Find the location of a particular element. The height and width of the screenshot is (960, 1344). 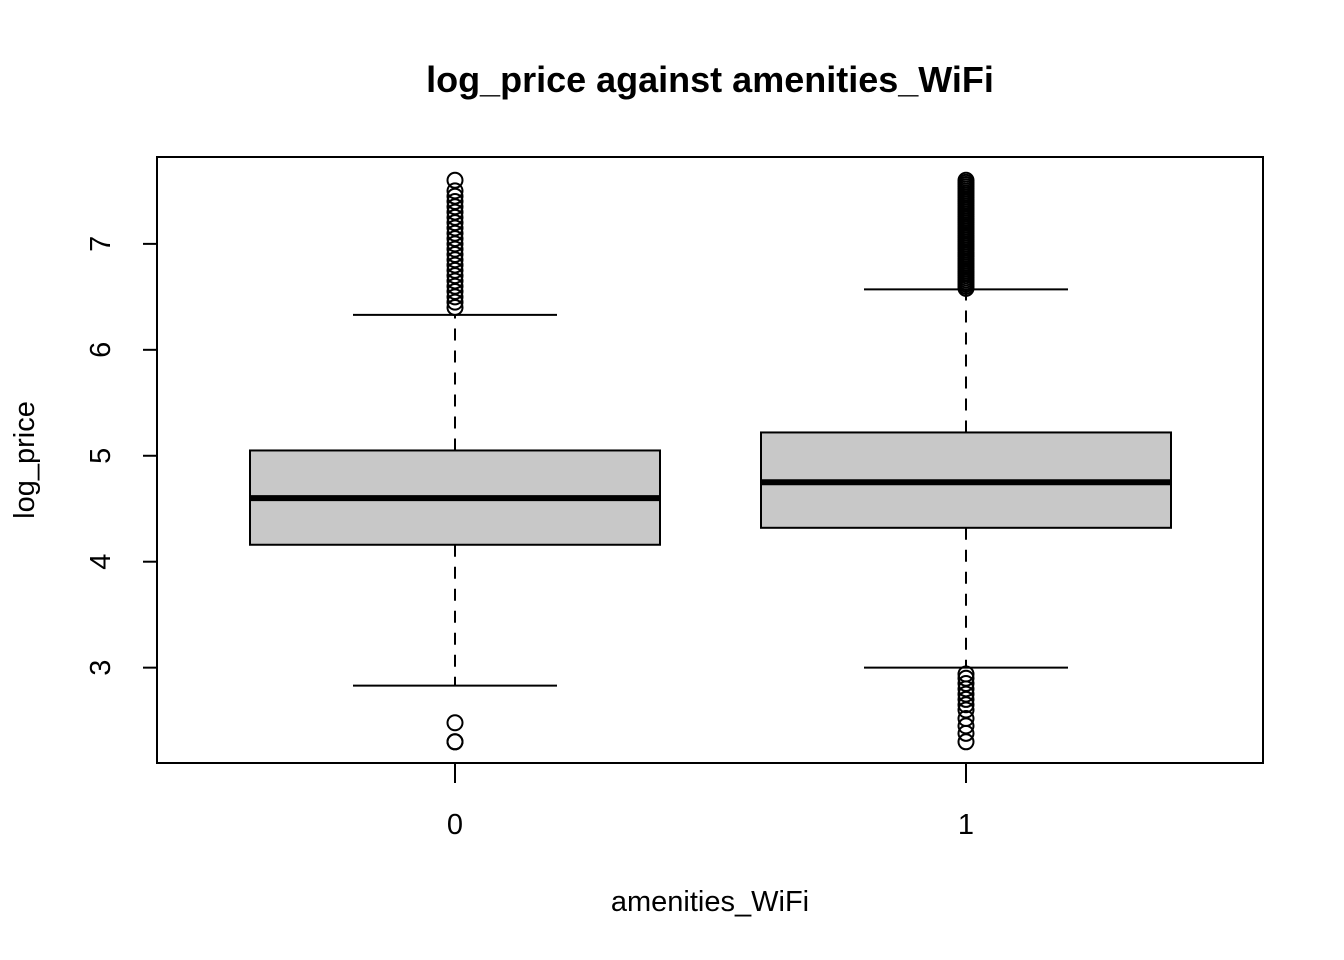

y-axis: 3 4 5 6 7 is located at coordinates (121, 456).